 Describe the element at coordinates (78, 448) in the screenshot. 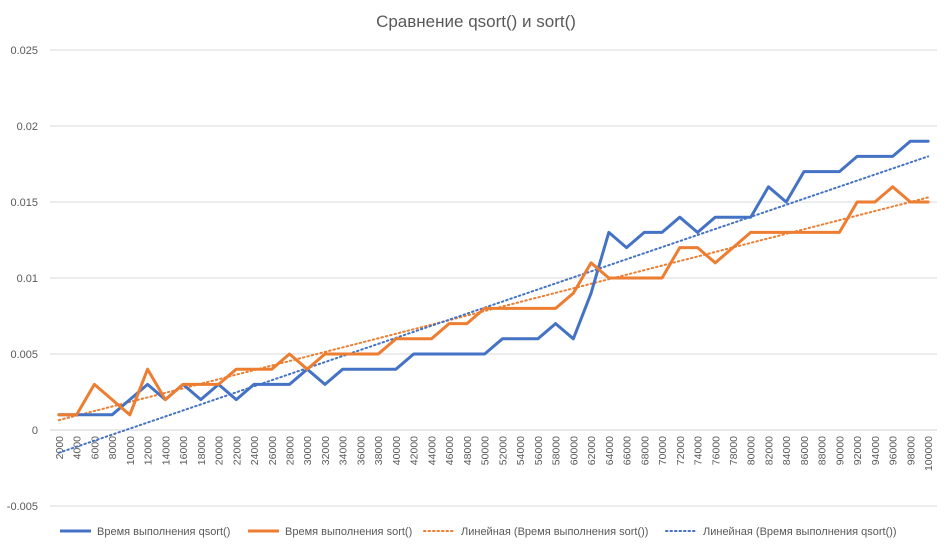

I see `x-tick-label: 4000` at that location.